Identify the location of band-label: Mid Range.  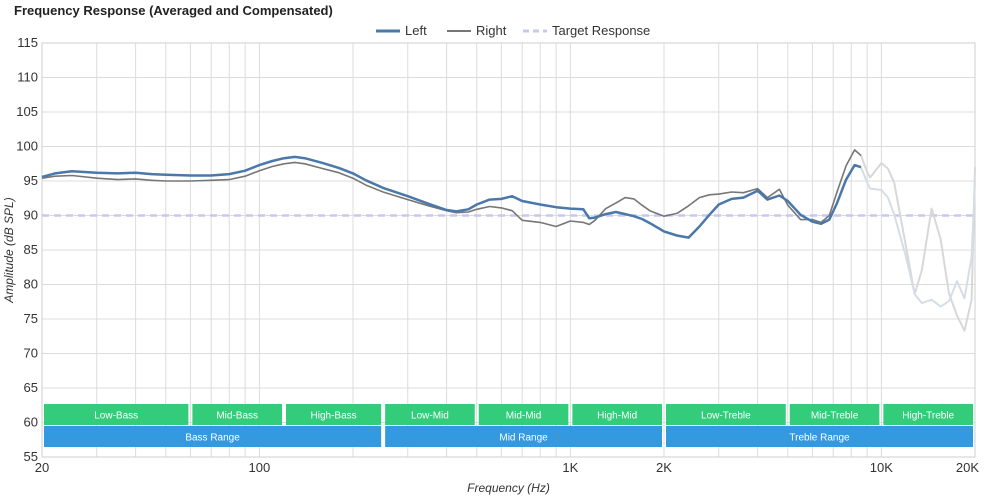
(523, 438).